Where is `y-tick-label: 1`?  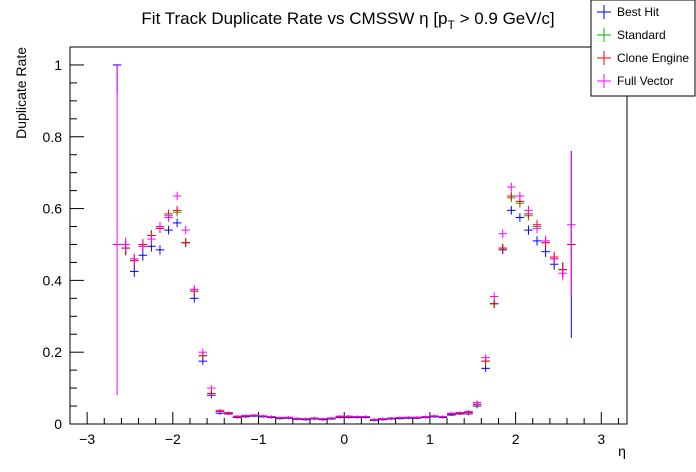 y-tick-label: 1 is located at coordinates (58, 65).